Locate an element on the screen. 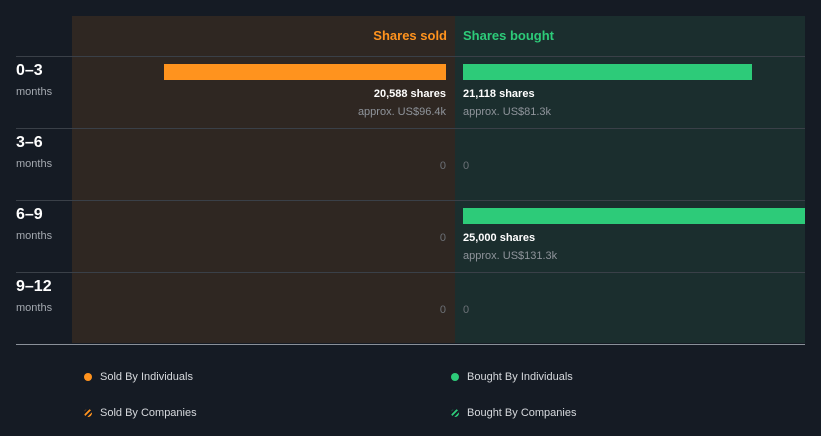 Image resolution: width=821 pixels, height=436 pixels. sold-shares-label: 20,588 shares is located at coordinates (409, 94).